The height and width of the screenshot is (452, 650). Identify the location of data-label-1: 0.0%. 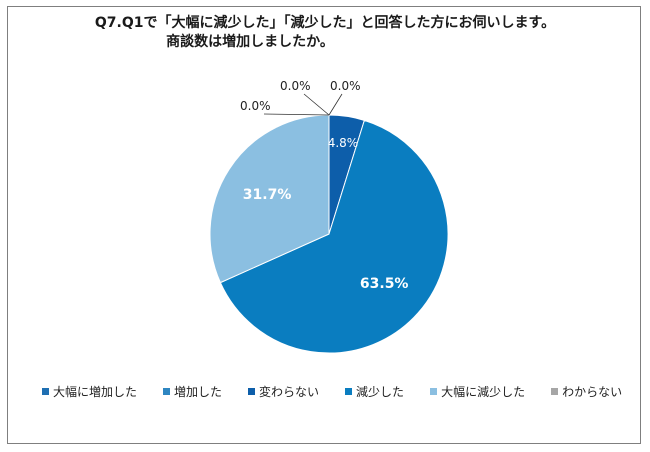
(345, 86).